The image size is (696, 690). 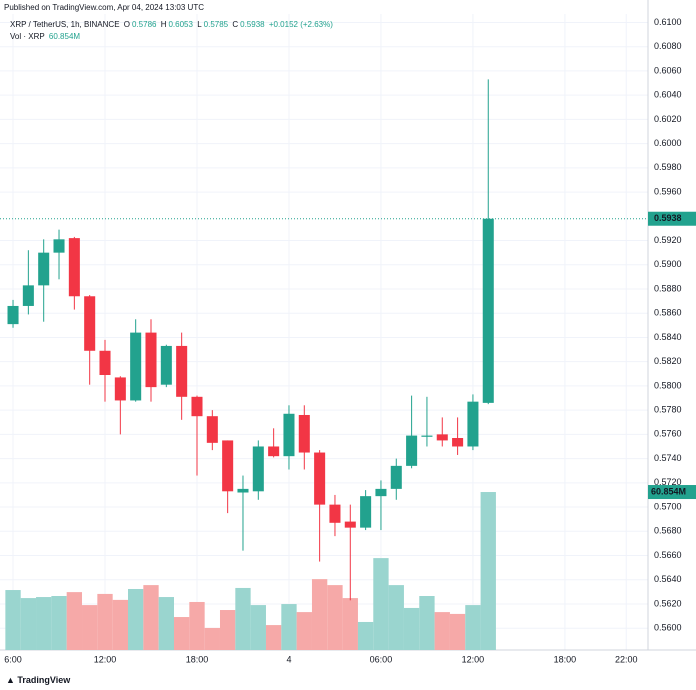 What do you see at coordinates (668, 482) in the screenshot?
I see `y-tick-label: 0.5720` at bounding box center [668, 482].